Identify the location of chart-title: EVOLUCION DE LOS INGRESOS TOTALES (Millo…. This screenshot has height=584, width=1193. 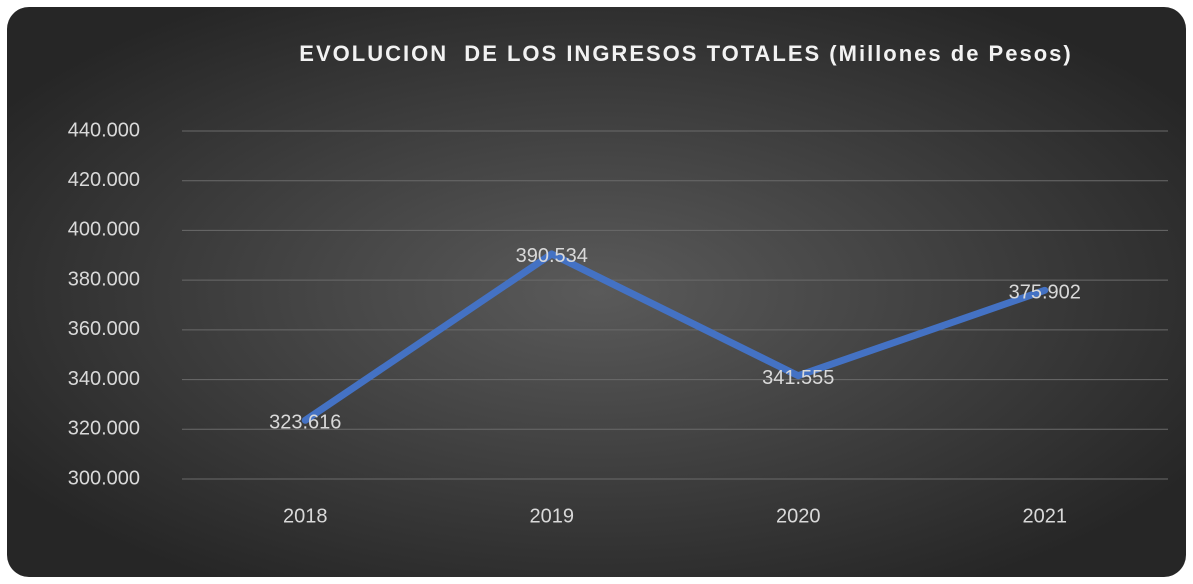
(685, 53).